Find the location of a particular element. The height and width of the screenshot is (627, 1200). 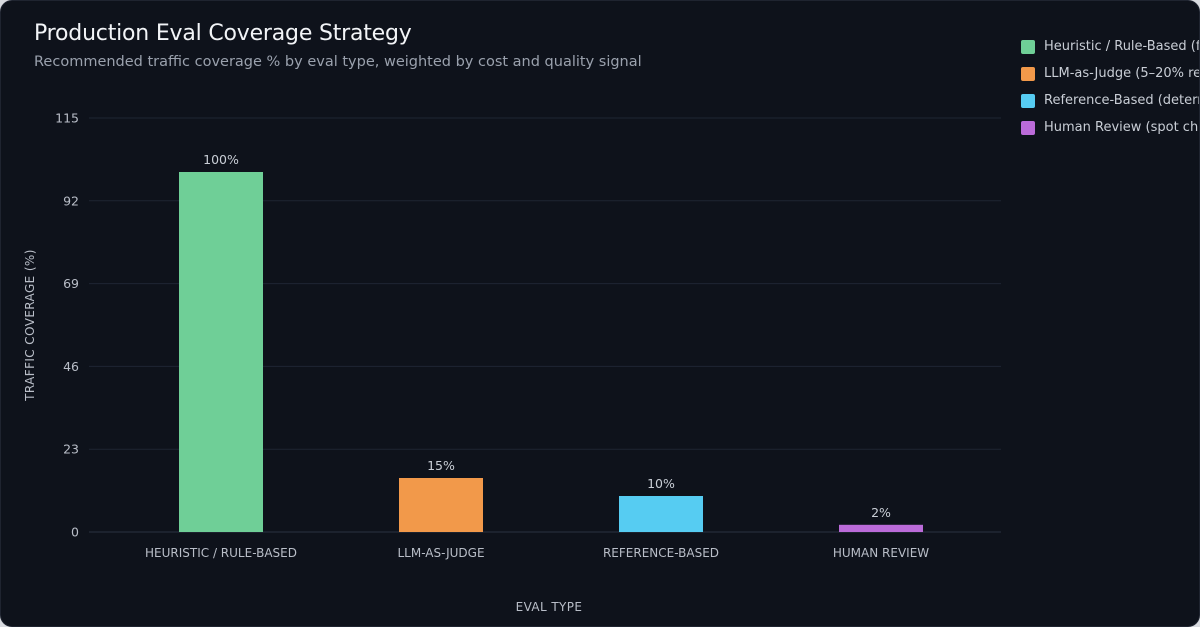

legend-item-human-review: Human Review (spot chec is located at coordinates (1110, 127).